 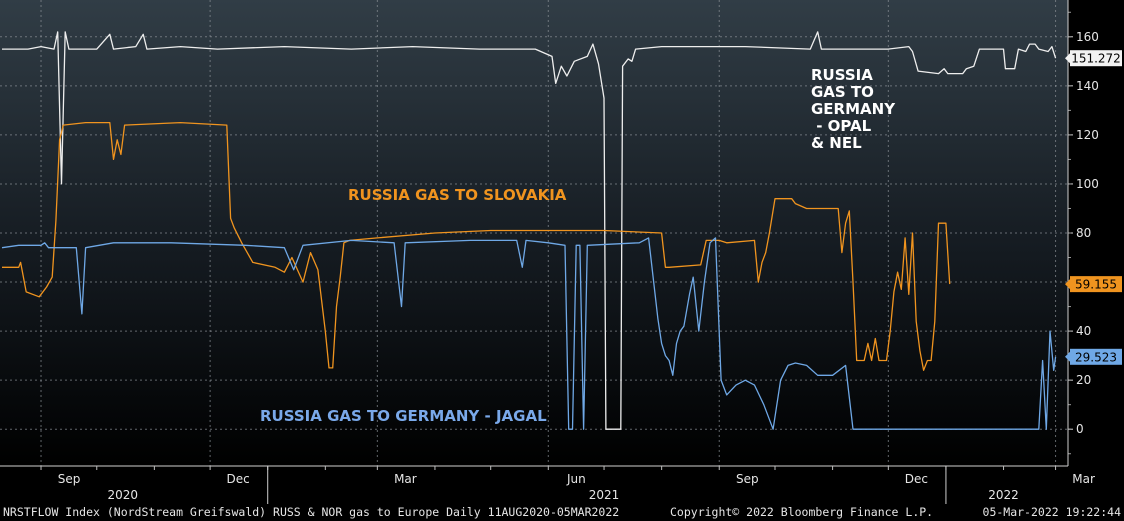 I want to click on series-annotation-line: RUSSIA GAS TO GERMANY - JAGAL, so click(x=403, y=416).